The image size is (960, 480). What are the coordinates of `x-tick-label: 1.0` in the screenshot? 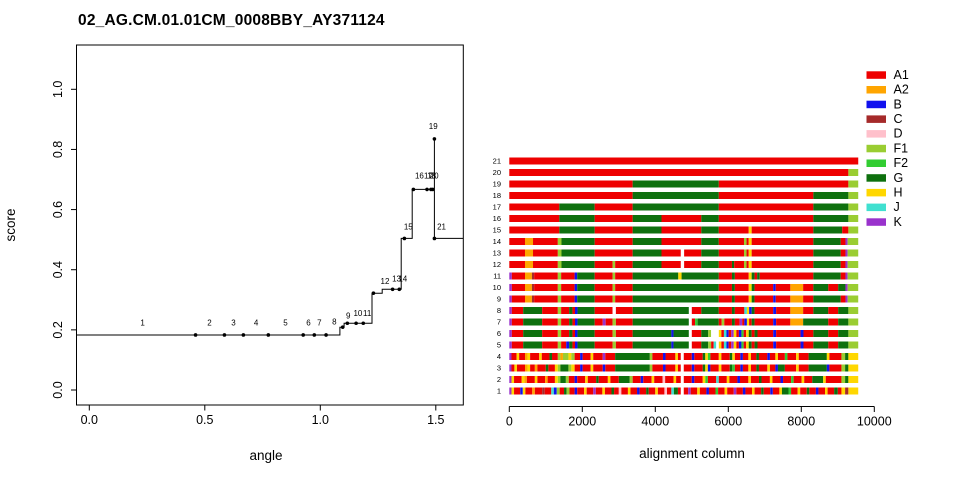 It's located at (320, 420).